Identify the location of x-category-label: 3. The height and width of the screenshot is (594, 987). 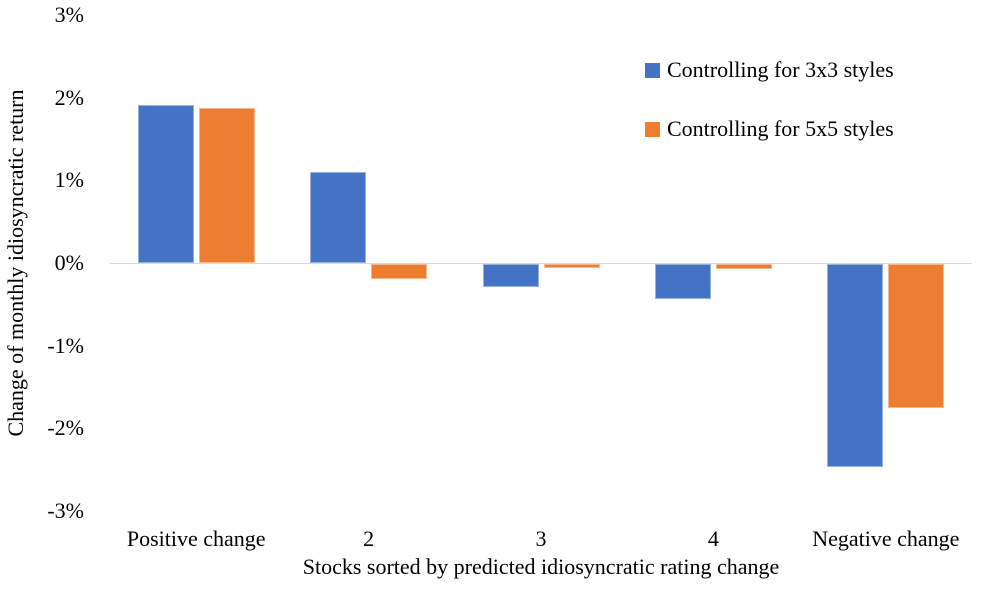
(541, 538).